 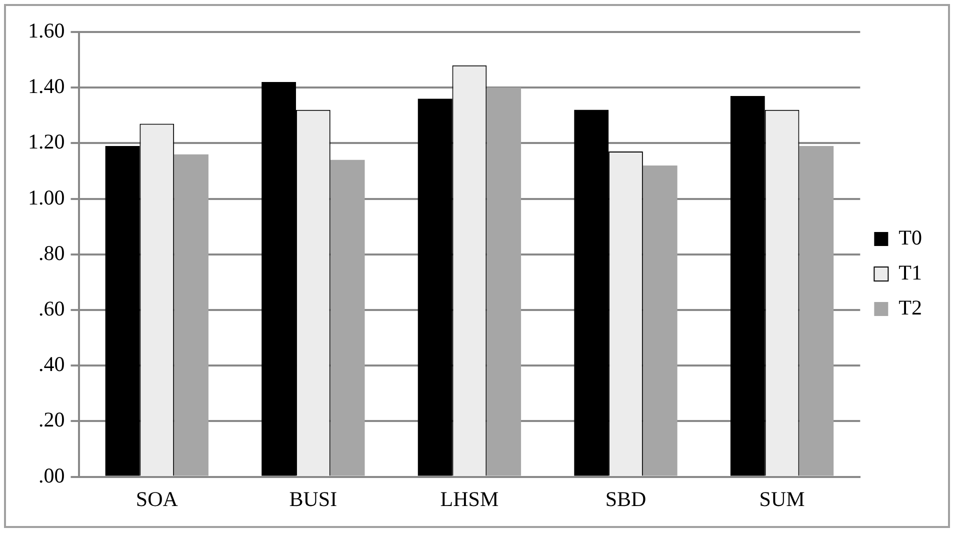 I want to click on y-tick-label: 1.20, so click(x=46, y=142).